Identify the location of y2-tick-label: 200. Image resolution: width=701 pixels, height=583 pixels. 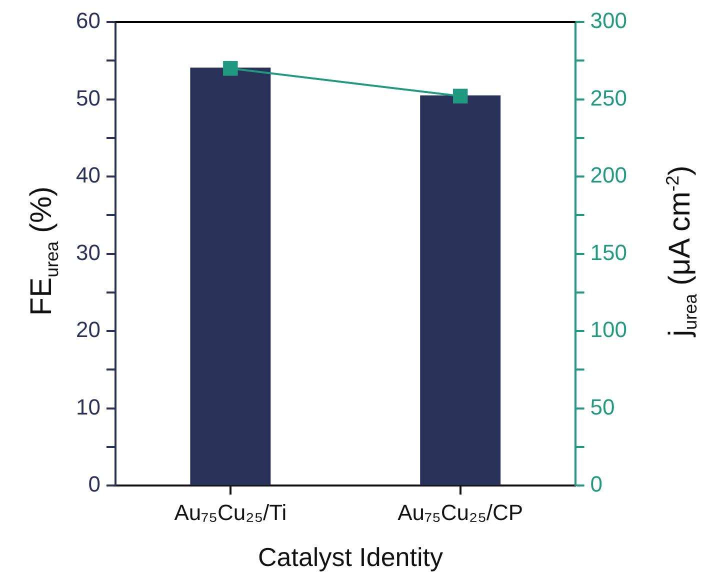
(609, 175).